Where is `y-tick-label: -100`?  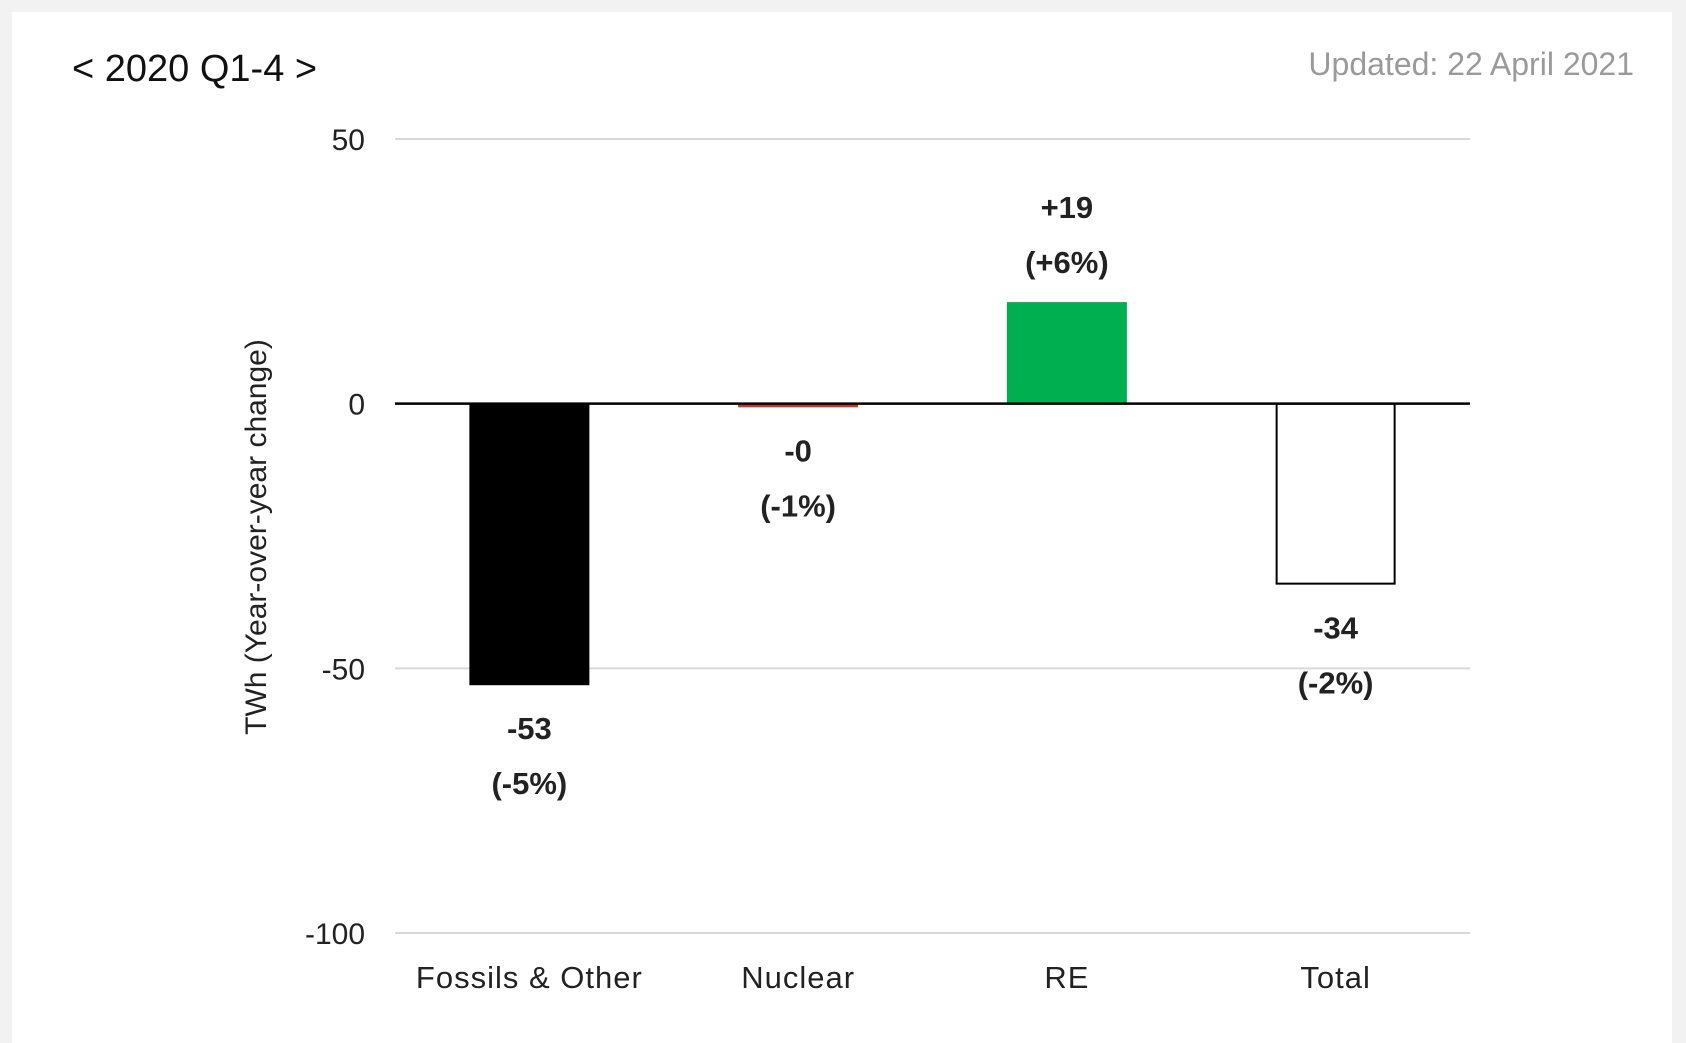
y-tick-label: -100 is located at coordinates (335, 934).